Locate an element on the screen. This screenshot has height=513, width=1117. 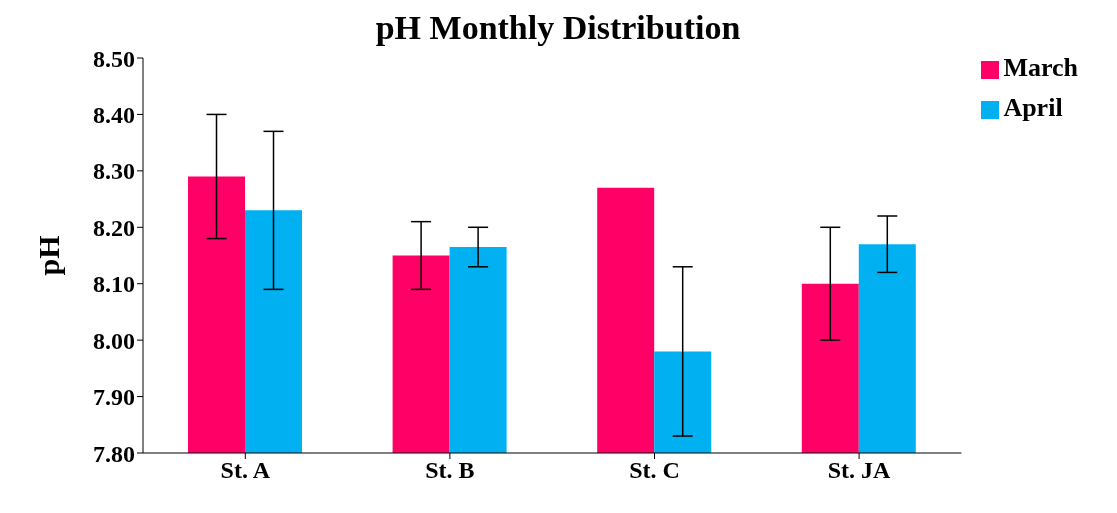
legend-label: March is located at coordinates (1040, 67).